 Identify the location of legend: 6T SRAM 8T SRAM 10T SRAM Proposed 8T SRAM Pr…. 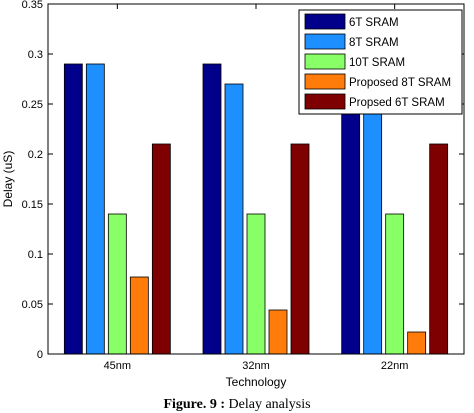
(380, 62).